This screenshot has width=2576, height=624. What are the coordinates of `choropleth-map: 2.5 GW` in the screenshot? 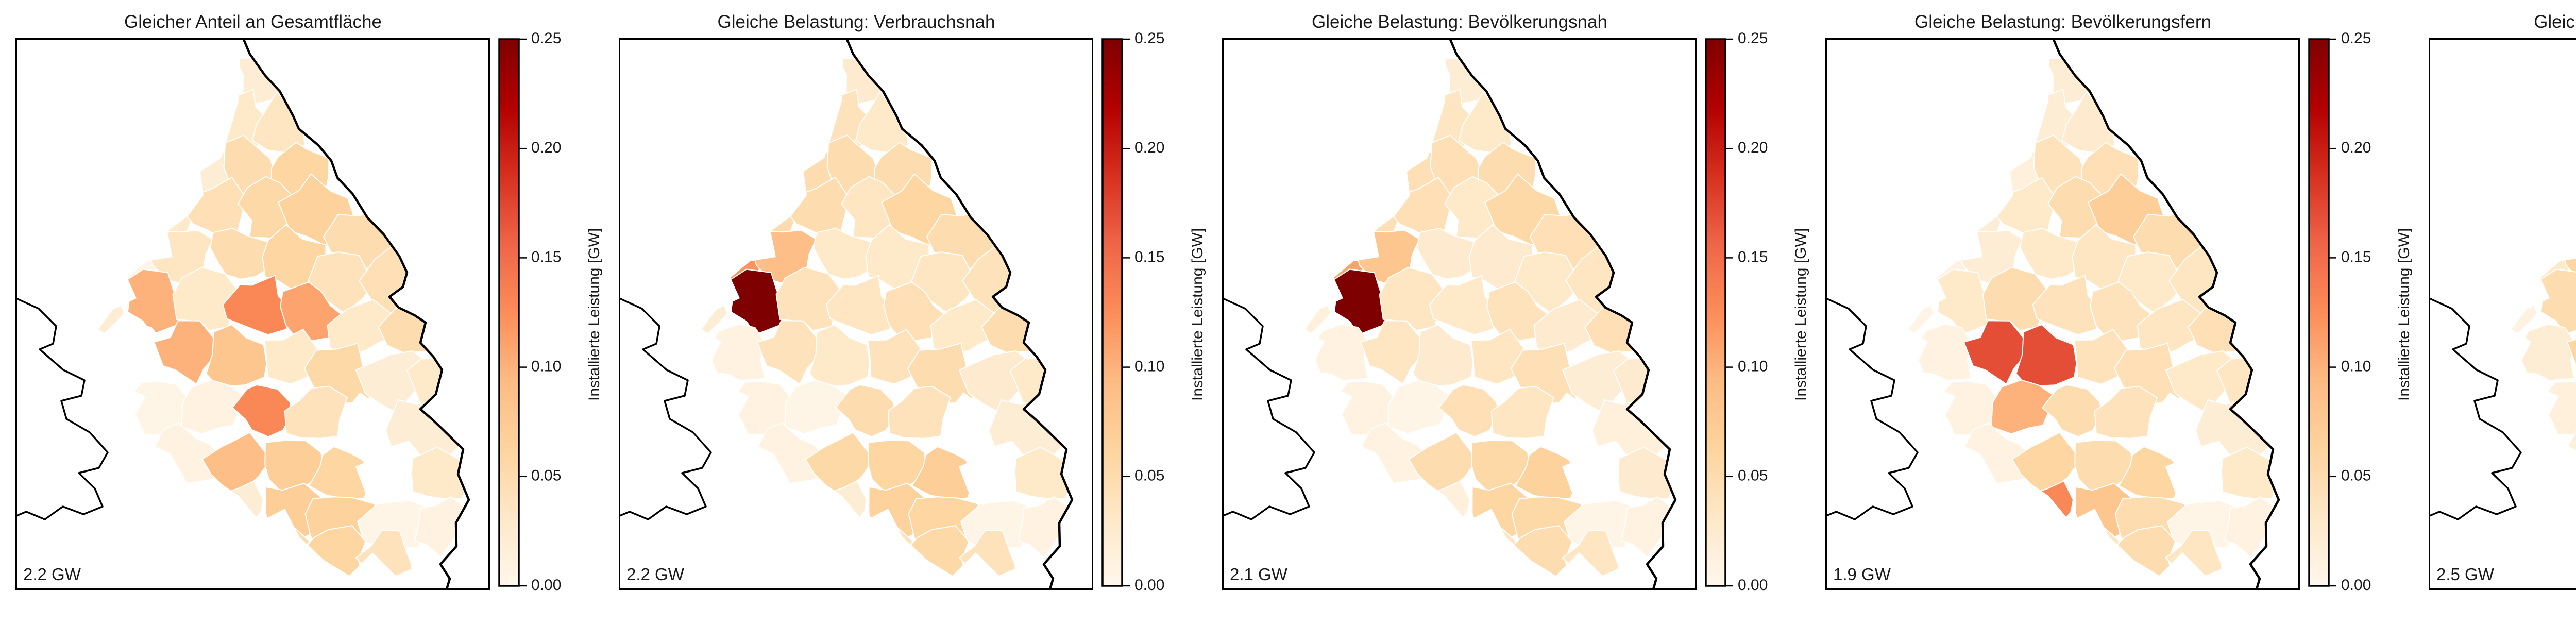 It's located at (2502, 314).